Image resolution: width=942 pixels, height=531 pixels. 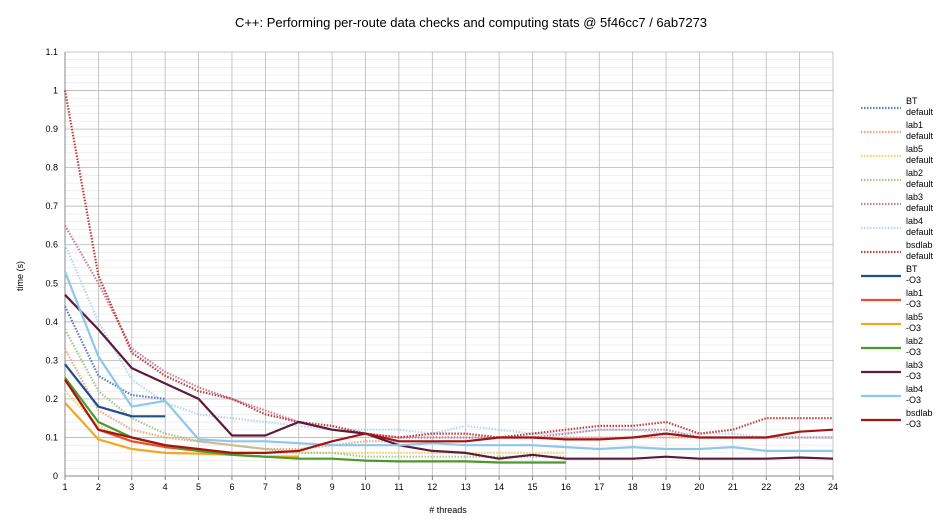 I want to click on series-line-bsdlab-o3, so click(x=449, y=416).